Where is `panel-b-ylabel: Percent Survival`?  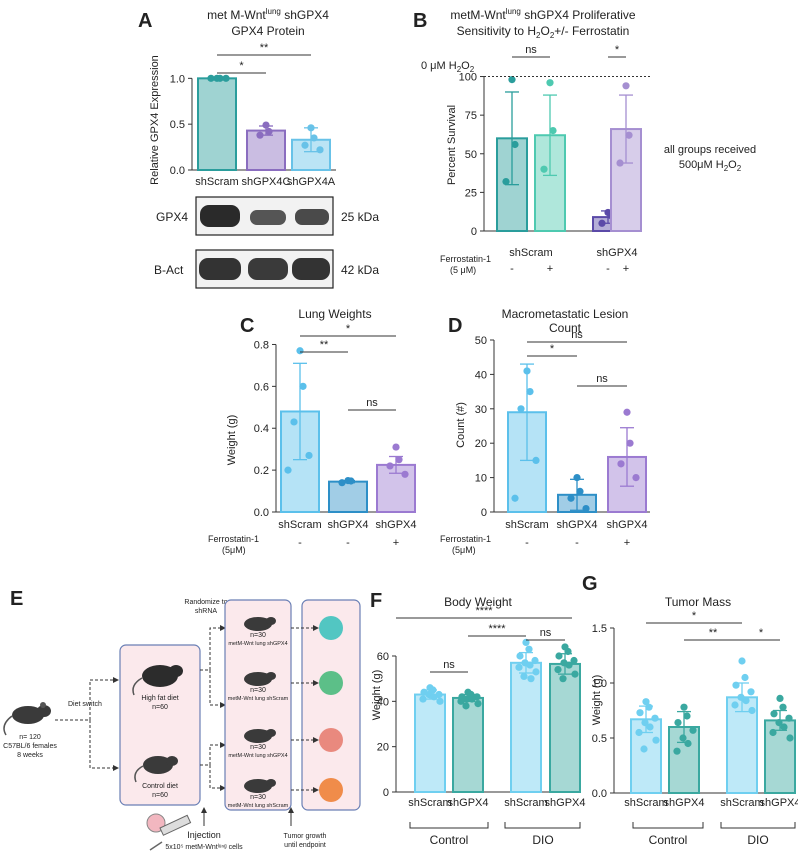
panel-b-ylabel: Percent Survival is located at coordinates (452, 145).